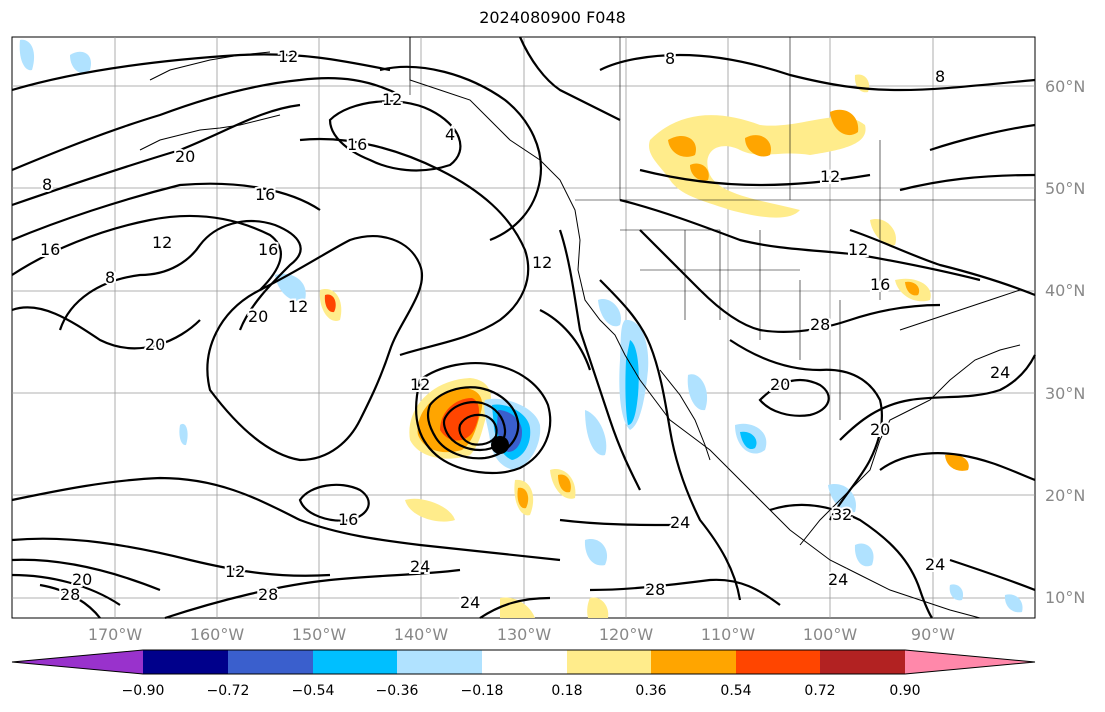 This screenshot has width=1105, height=712. I want to click on lon-label: 90°W, so click(933, 634).